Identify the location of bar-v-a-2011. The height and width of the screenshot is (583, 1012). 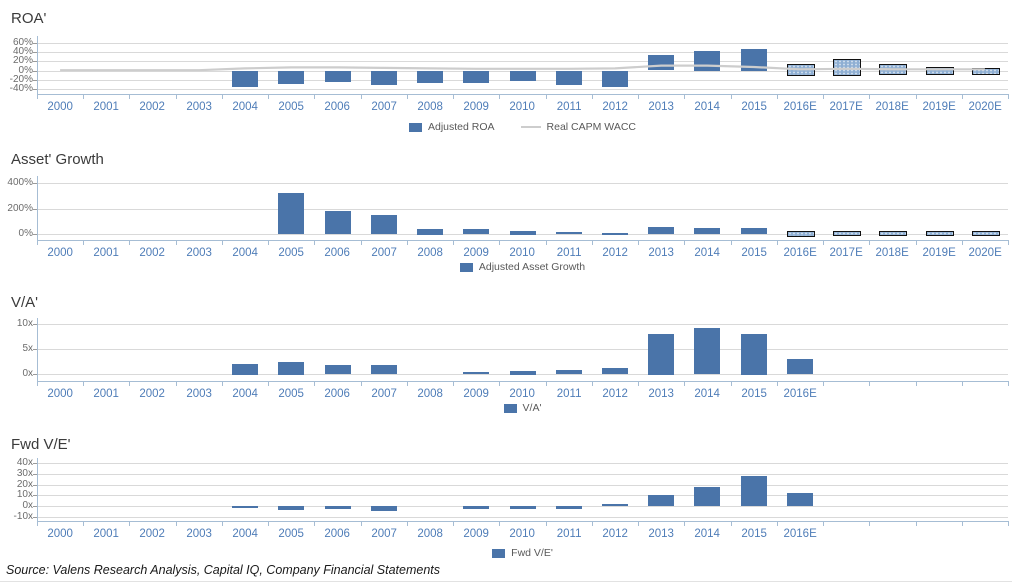
(569, 372).